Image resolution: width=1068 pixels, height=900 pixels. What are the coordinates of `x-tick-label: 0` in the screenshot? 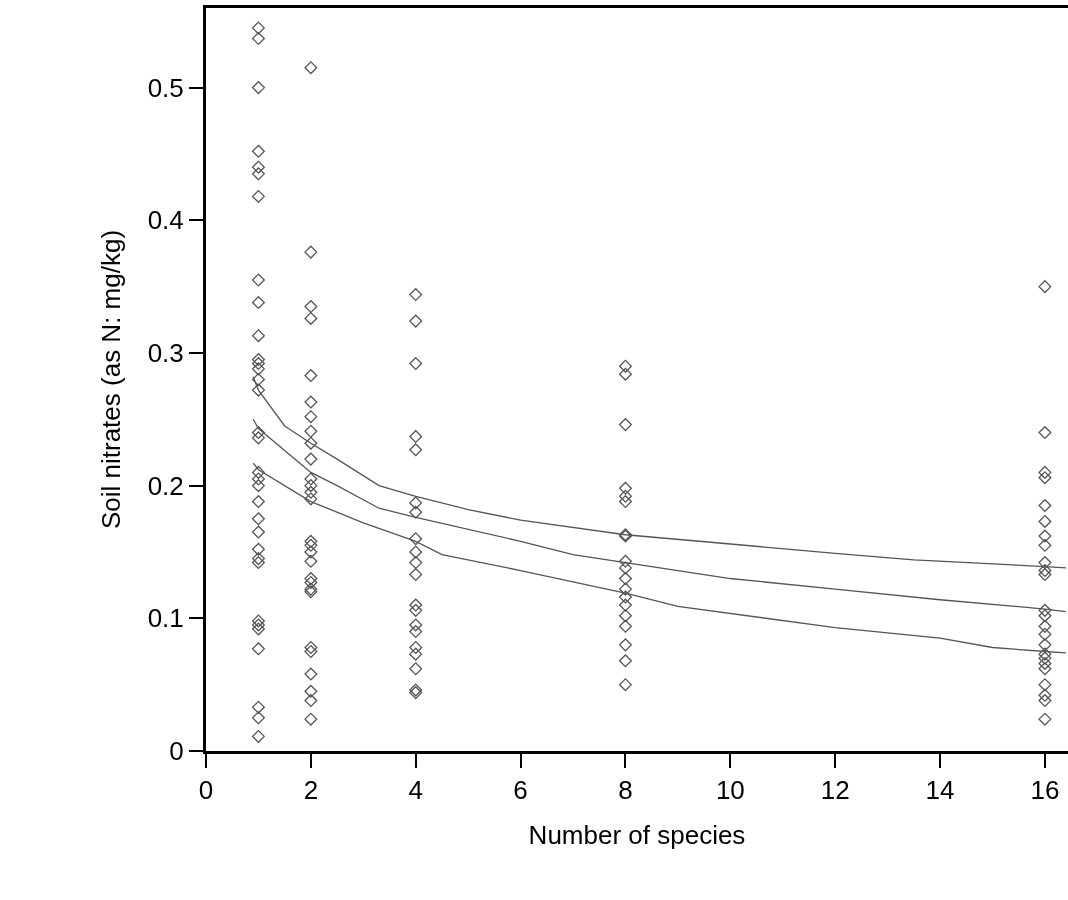 It's located at (206, 790).